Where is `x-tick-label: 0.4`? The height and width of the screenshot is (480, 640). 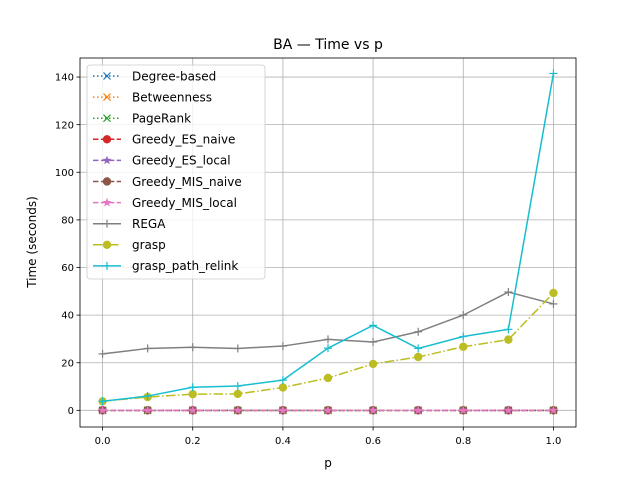 x-tick-label: 0.4 is located at coordinates (283, 441).